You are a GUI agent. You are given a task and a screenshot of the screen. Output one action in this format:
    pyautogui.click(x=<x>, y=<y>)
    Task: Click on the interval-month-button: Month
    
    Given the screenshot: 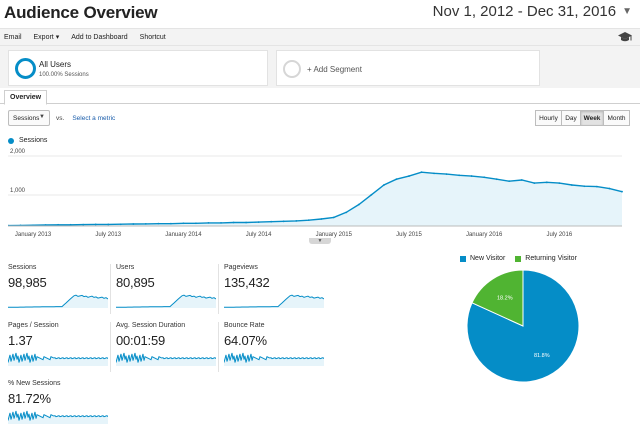 What is the action you would take?
    pyautogui.click(x=616, y=118)
    